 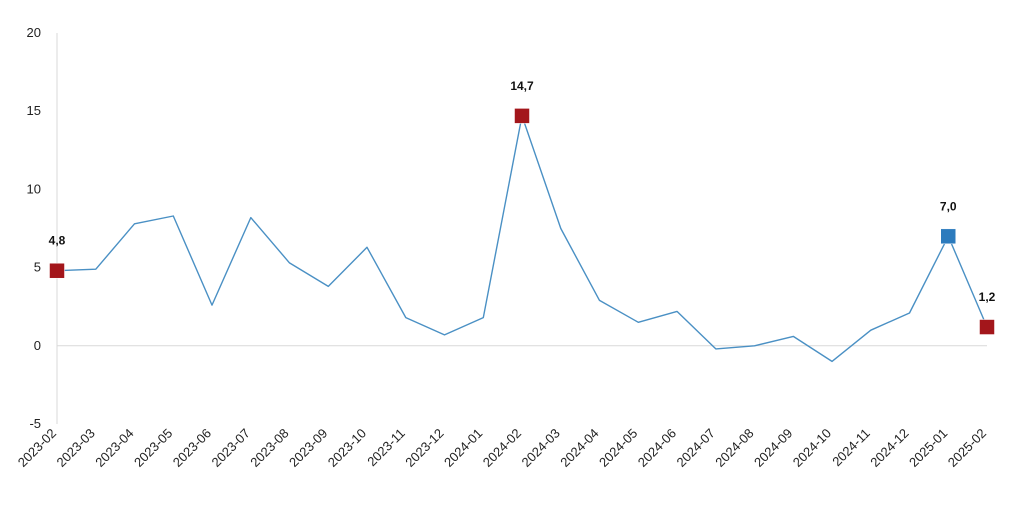 I want to click on x-tick-label: 2024-07, so click(x=696, y=448).